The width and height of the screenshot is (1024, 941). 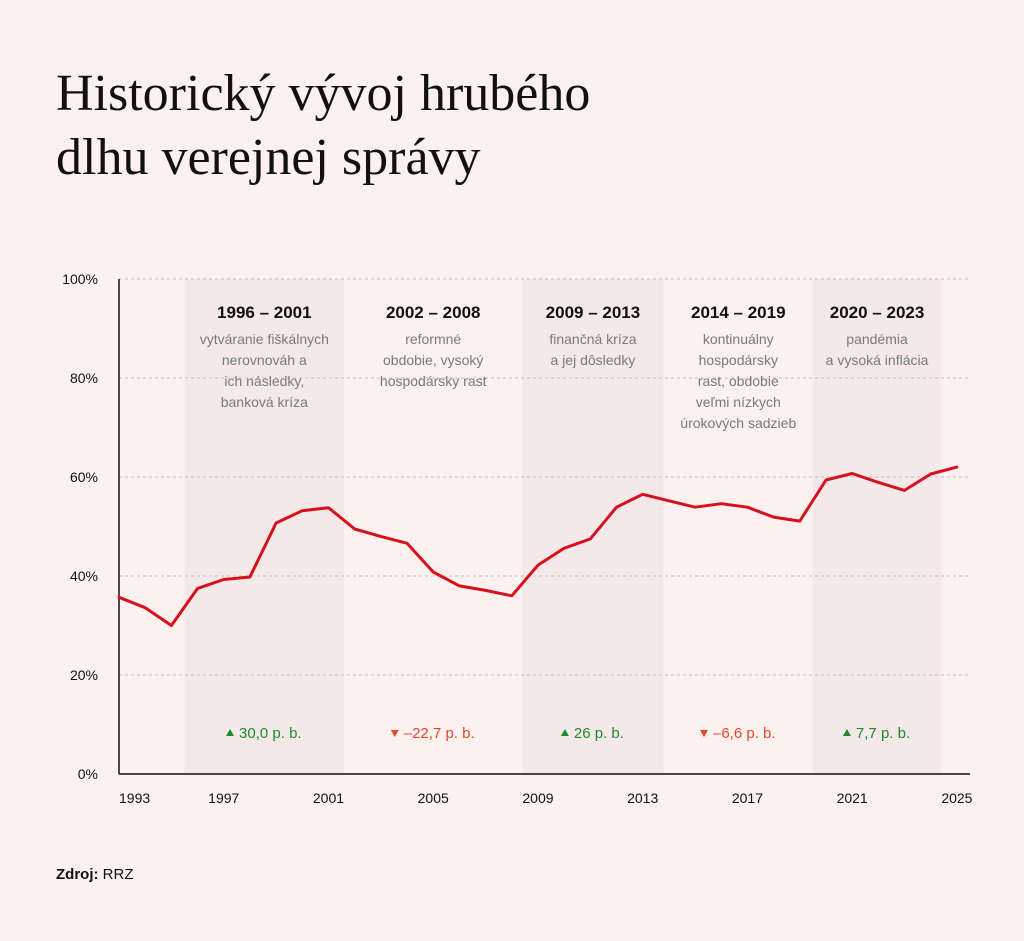 What do you see at coordinates (80, 279) in the screenshot?
I see `y-tick-label: 100%` at bounding box center [80, 279].